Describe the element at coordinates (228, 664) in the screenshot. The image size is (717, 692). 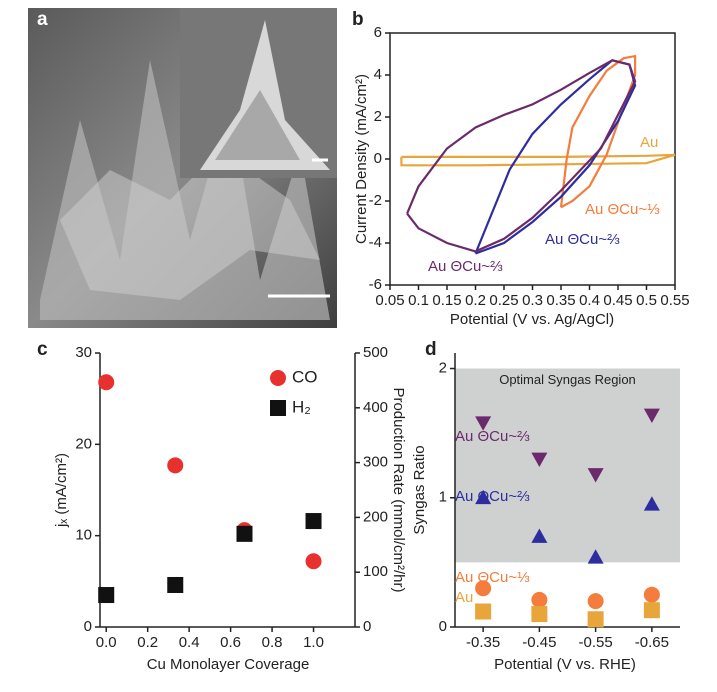
I see `x-axis-label: Cu Monolayer Coverage` at that location.